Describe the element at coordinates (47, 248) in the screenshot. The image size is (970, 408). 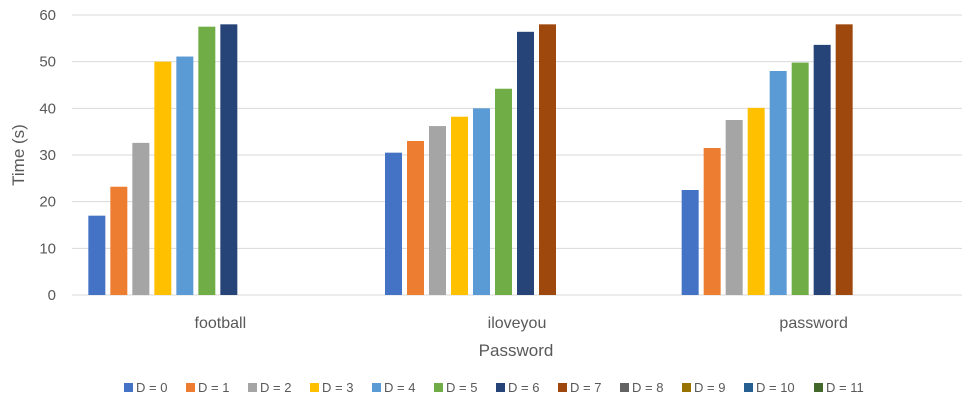
I see `y-tick-label: 10` at that location.